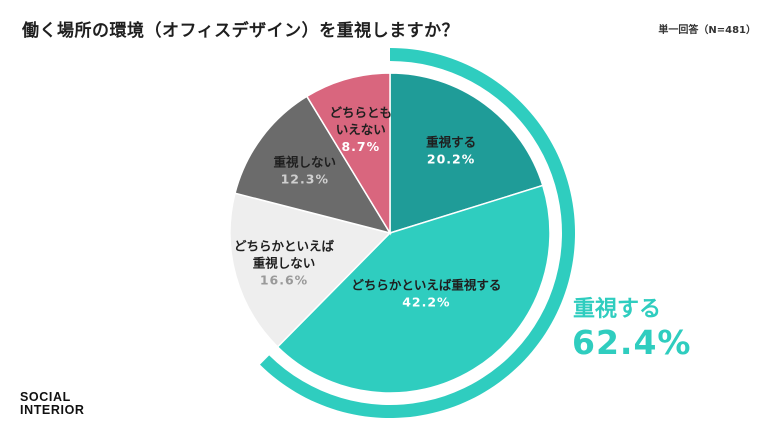 The image size is (780, 438). What do you see at coordinates (707, 30) in the screenshot?
I see `response-note: 単一回答（N=481）` at bounding box center [707, 30].